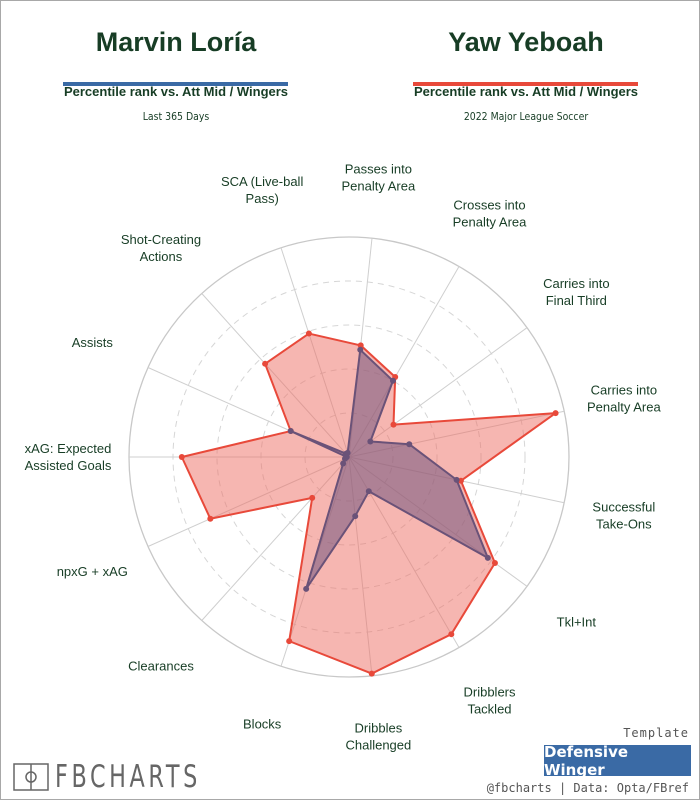  I want to click on player-1-name: Marvin Loría, so click(176, 42).